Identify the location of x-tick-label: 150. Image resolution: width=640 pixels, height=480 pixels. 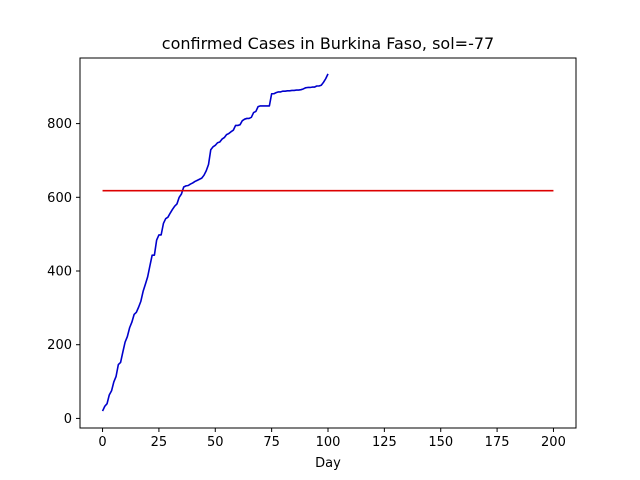
(440, 442).